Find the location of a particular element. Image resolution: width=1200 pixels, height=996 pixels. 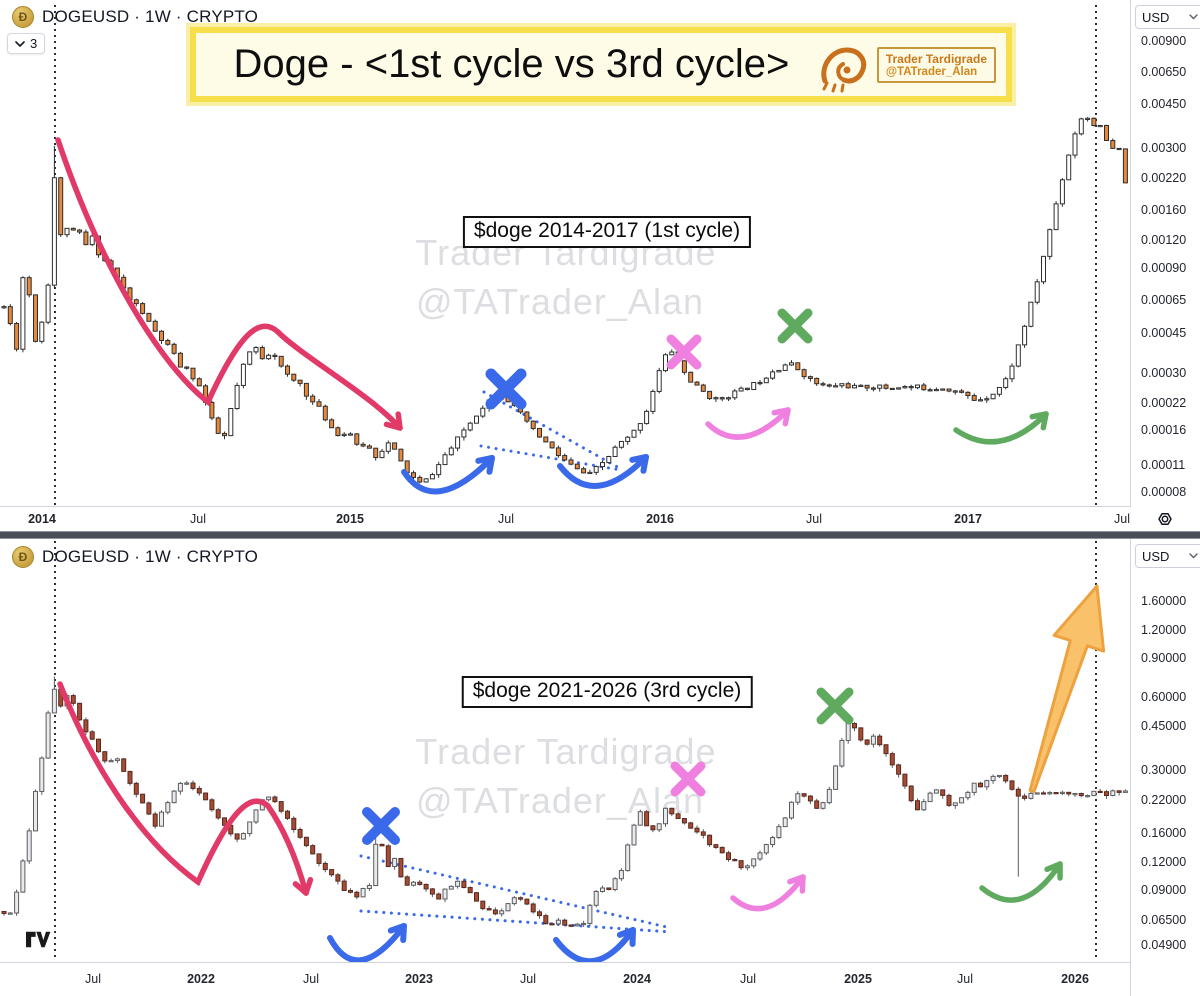

watermark-line1: Trader Tardigrade is located at coordinates (566, 751).